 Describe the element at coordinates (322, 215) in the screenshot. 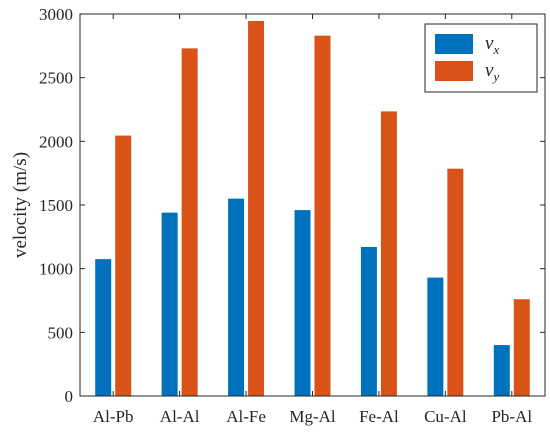

I see `bar-v_y-Mg-Al` at that location.